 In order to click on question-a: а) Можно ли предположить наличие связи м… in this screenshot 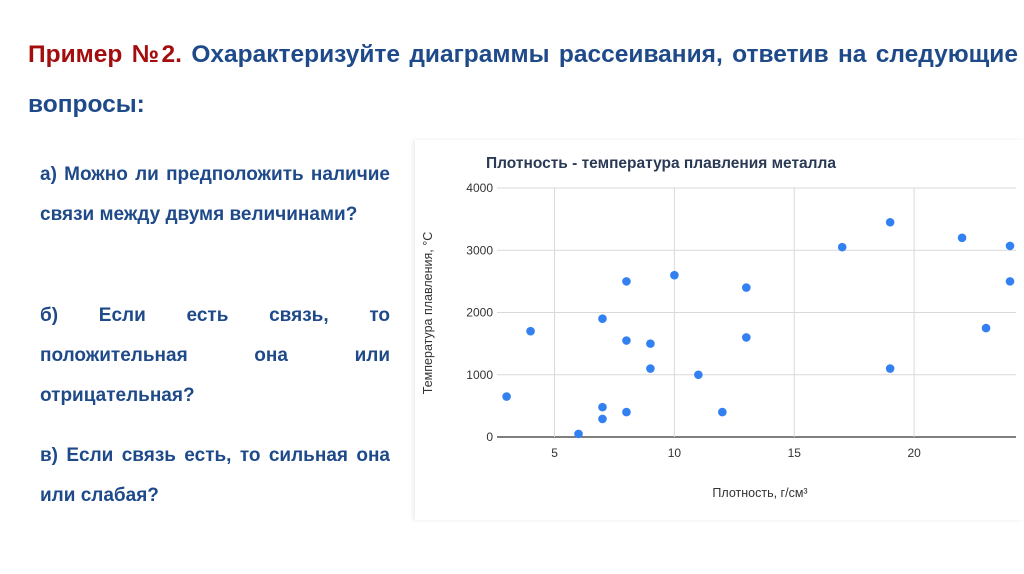, I will do `click(215, 194)`.